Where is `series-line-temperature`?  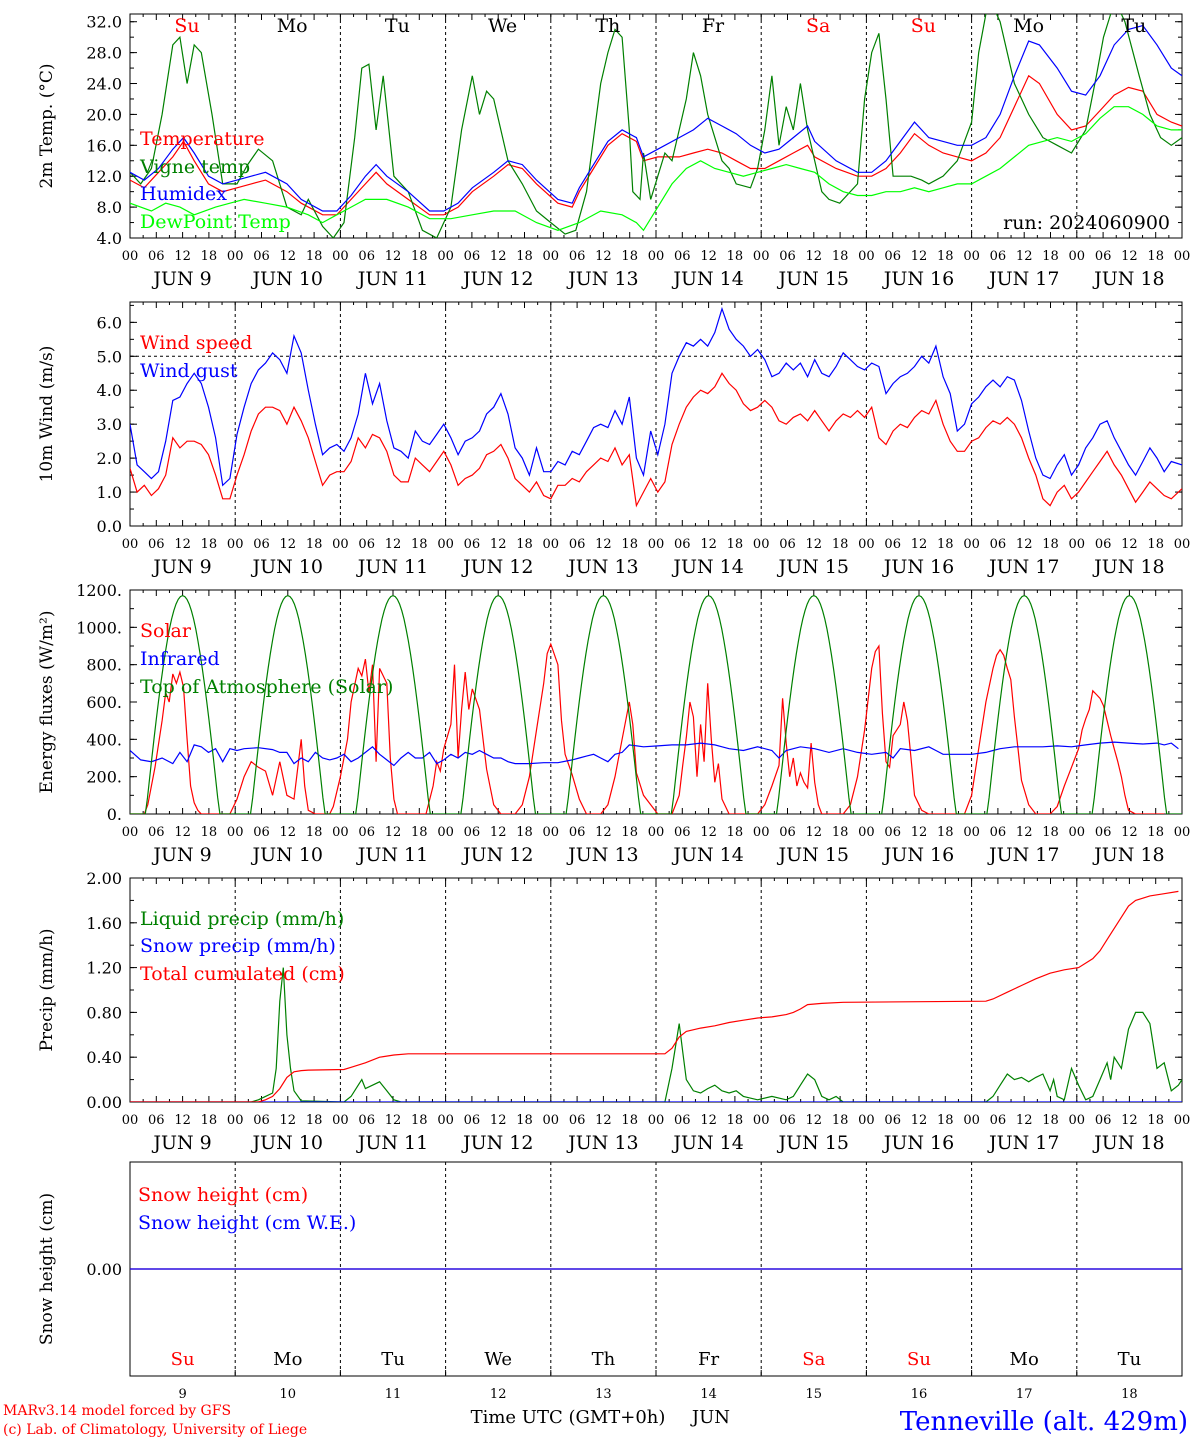
series-line-temperature is located at coordinates (656, 145).